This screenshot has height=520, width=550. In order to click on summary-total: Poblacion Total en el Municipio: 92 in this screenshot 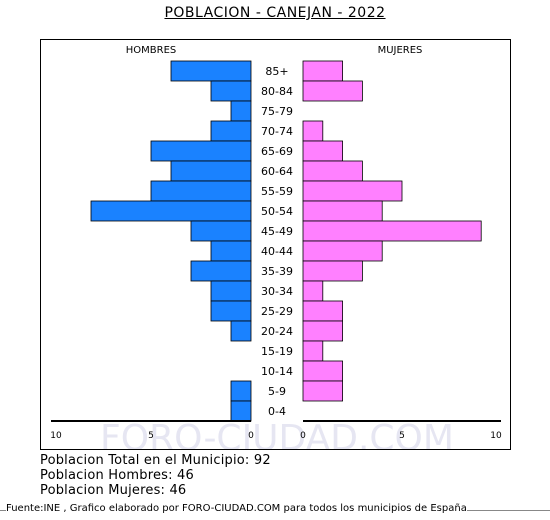, I will do `click(155, 460)`.